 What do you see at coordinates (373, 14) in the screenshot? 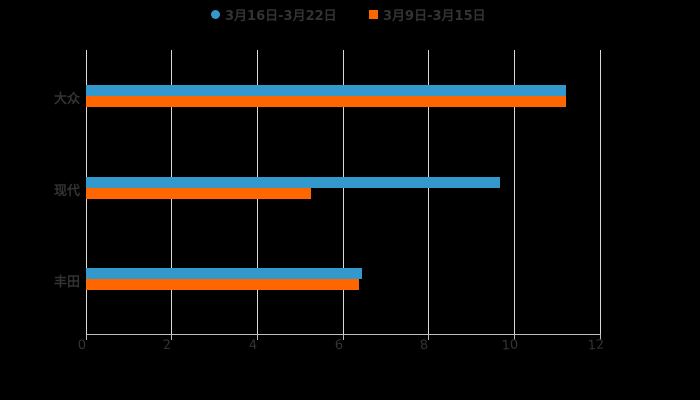
I see `square-swatch-icon` at bounding box center [373, 14].